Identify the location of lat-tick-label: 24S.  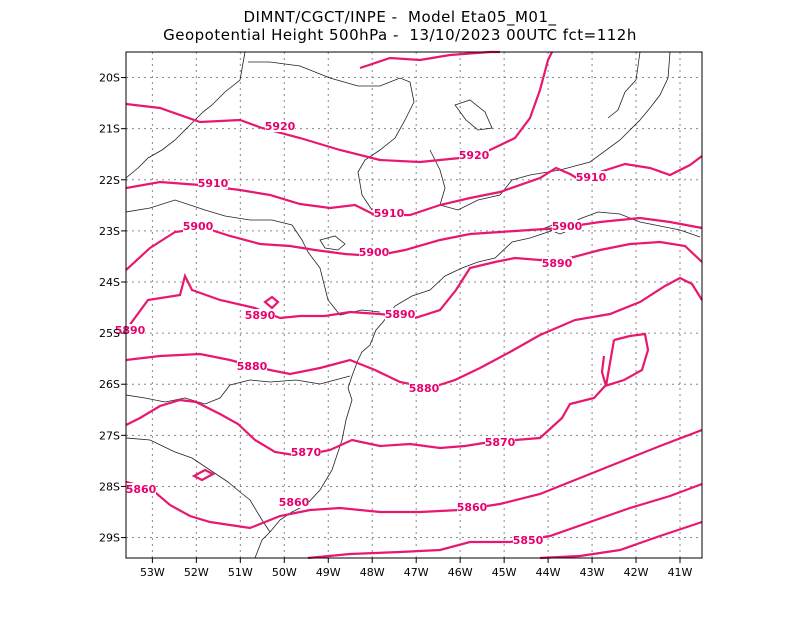
(109, 282).